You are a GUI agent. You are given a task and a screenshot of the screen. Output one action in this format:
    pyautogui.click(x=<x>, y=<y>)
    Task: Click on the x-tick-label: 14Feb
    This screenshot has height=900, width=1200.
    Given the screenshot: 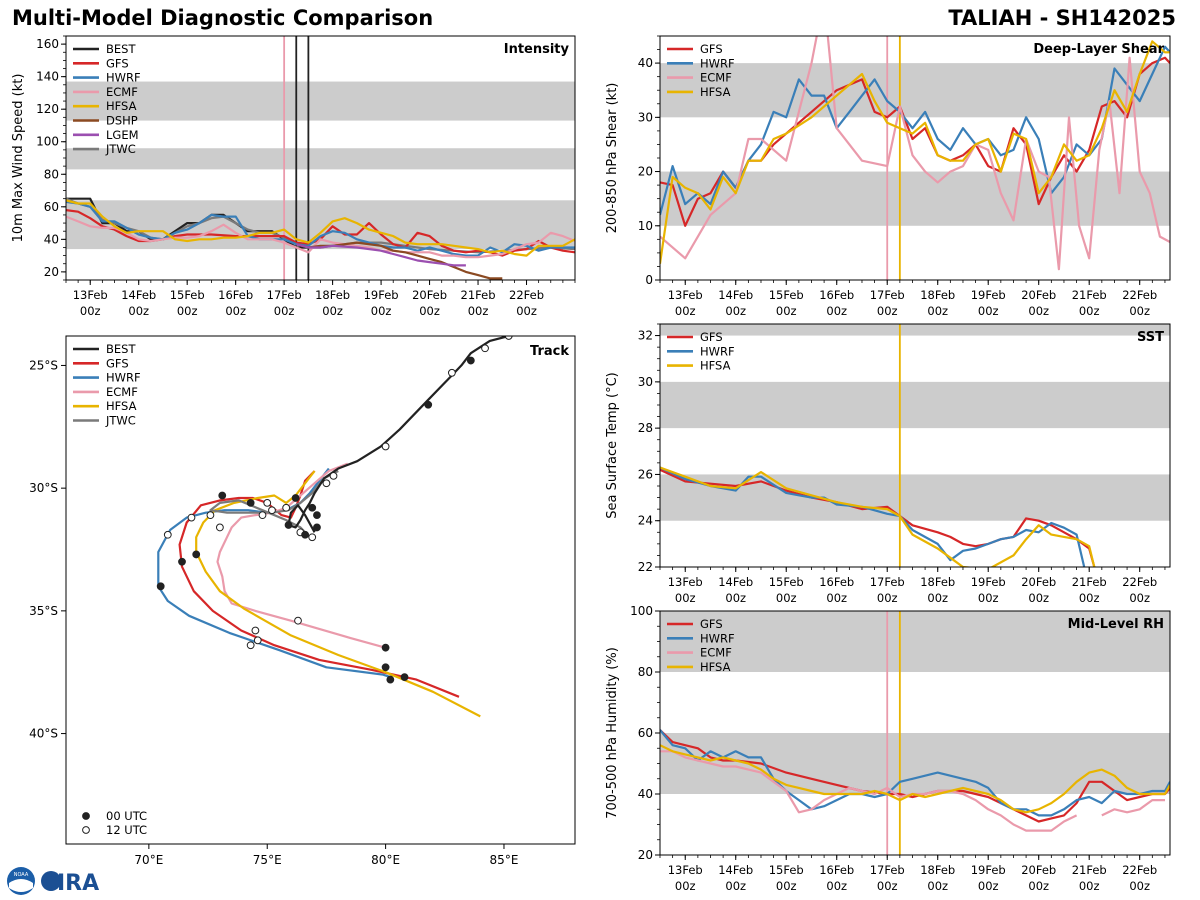 What is the action you would take?
    pyautogui.click(x=735, y=295)
    